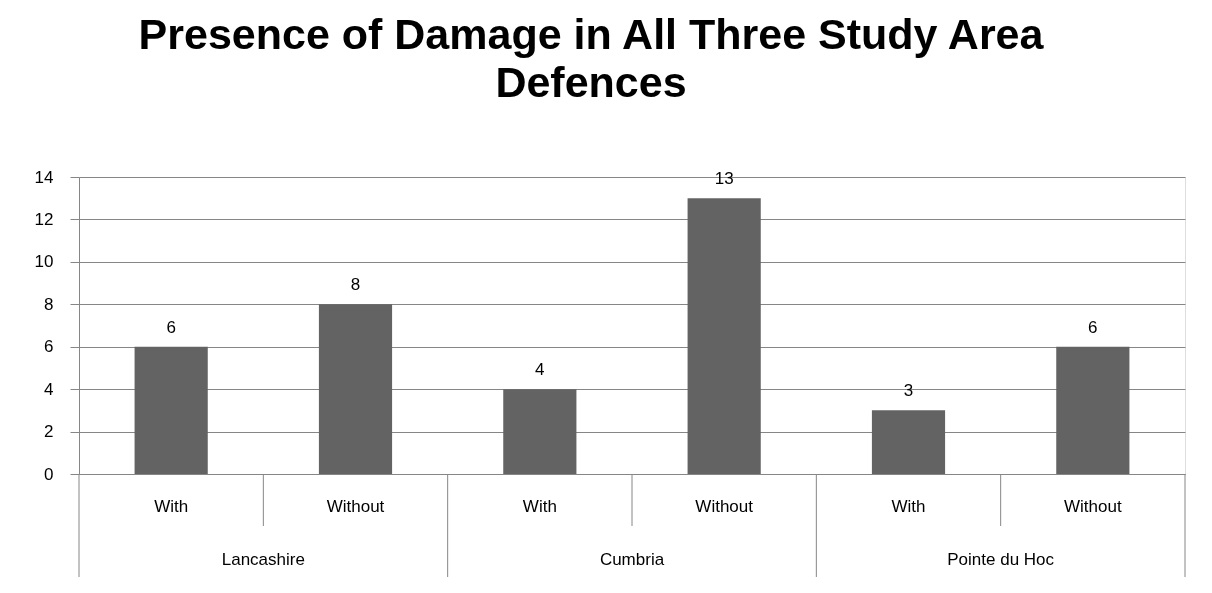  Describe the element at coordinates (49, 304) in the screenshot. I see `y-tick-label: 8` at that location.